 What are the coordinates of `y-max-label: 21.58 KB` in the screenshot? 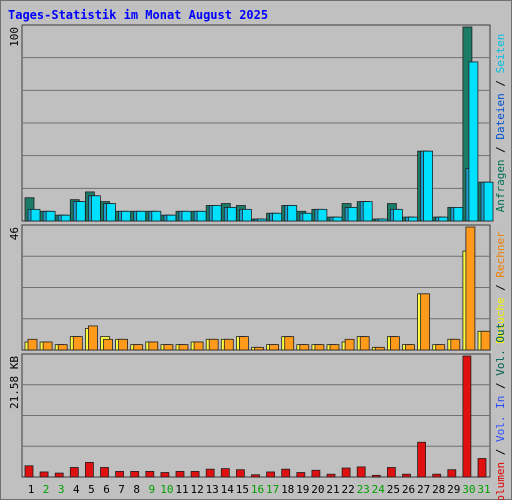 It's located at (14, 382).